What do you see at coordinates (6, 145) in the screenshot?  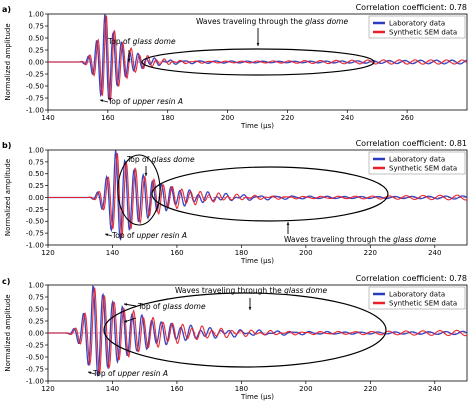 I see `panel-label: b)` at bounding box center [6, 145].